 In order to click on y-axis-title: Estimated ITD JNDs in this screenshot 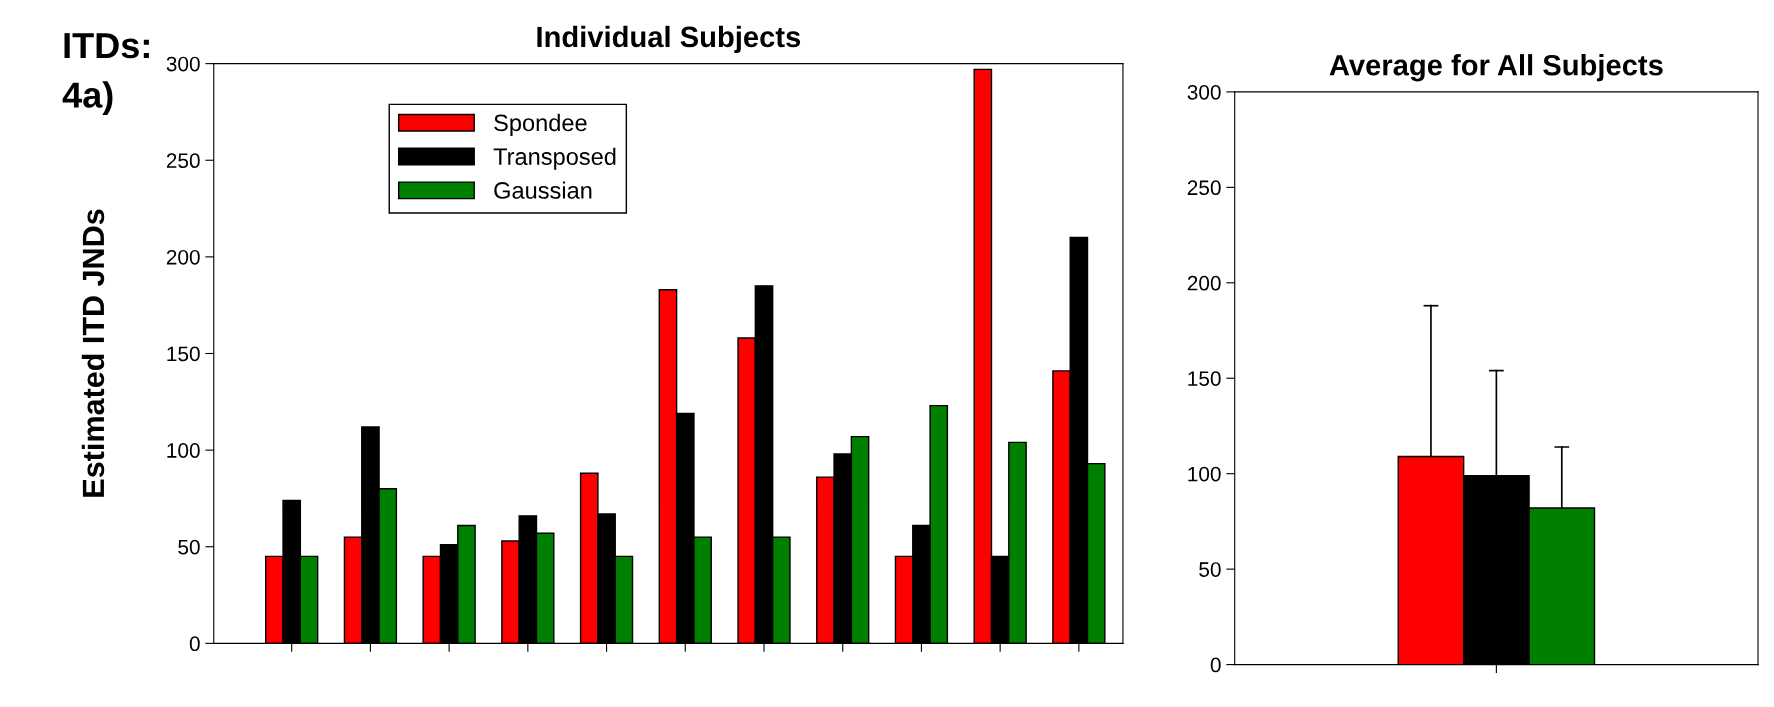, I will do `click(93, 353)`.